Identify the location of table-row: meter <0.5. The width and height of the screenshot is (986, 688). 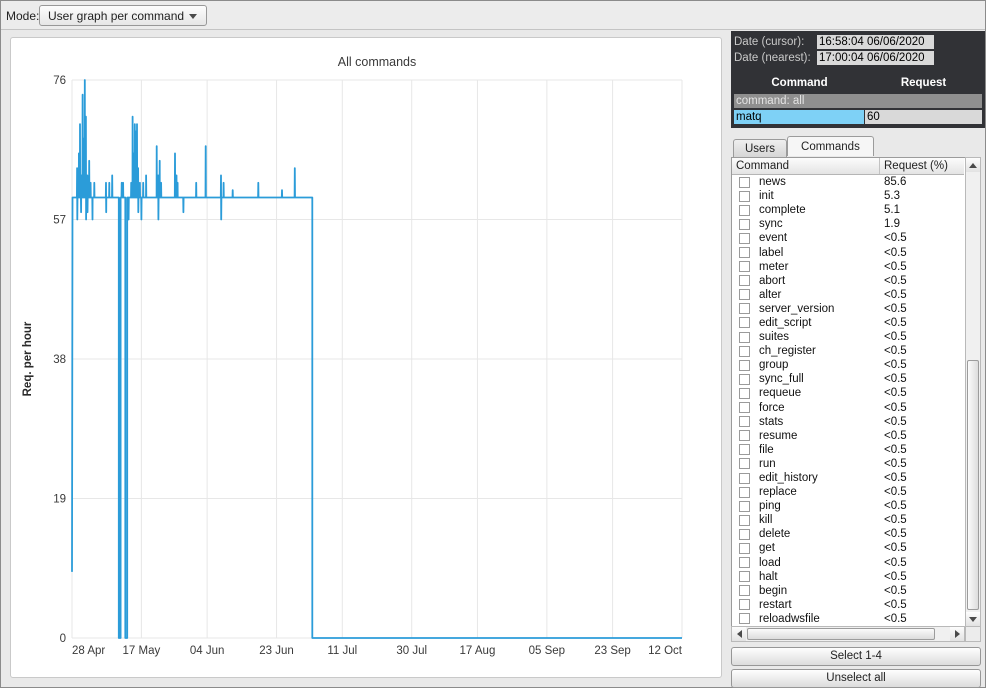
(848, 267).